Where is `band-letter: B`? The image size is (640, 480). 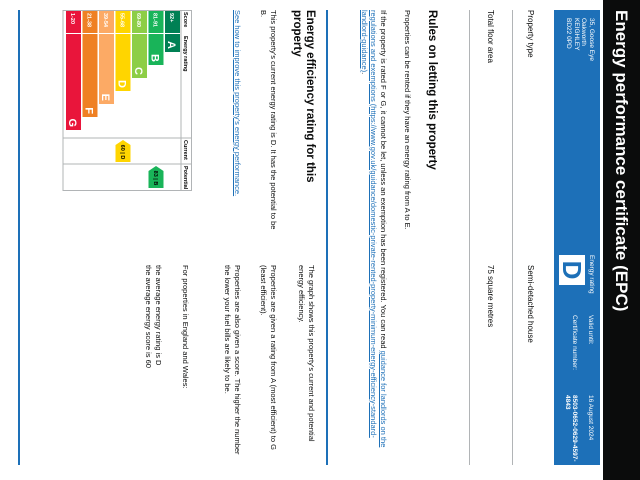
band-letter: B is located at coordinates (154, 58).